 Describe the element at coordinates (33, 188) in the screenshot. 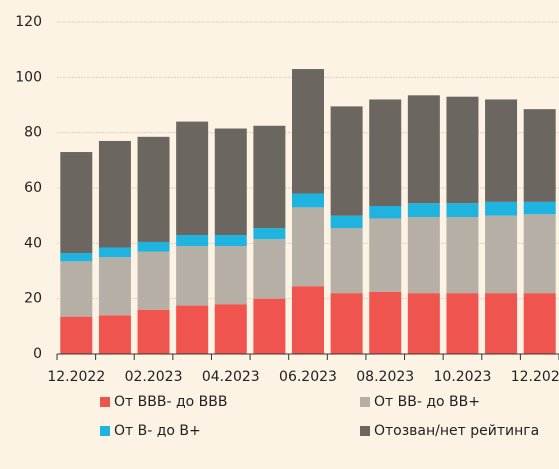

I see `y-tick-label: 60` at that location.